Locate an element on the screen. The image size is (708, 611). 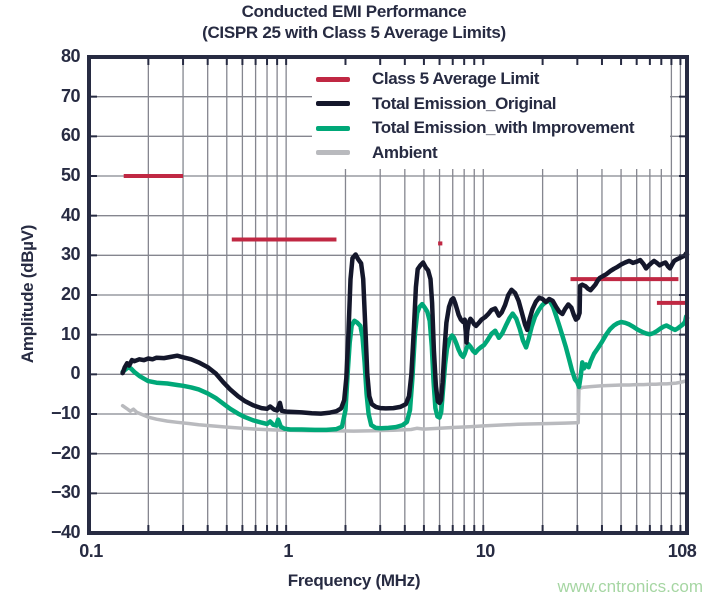
legend-item: Total Emission_with Improvement is located at coordinates (493, 128).